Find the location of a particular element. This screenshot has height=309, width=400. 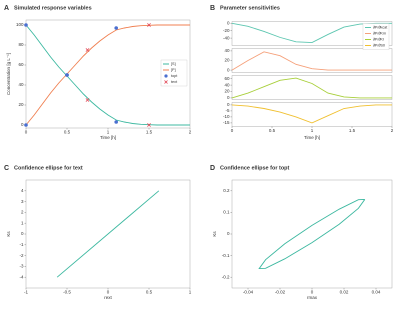

y-tick-label: 3 is located at coordinates (22, 201).